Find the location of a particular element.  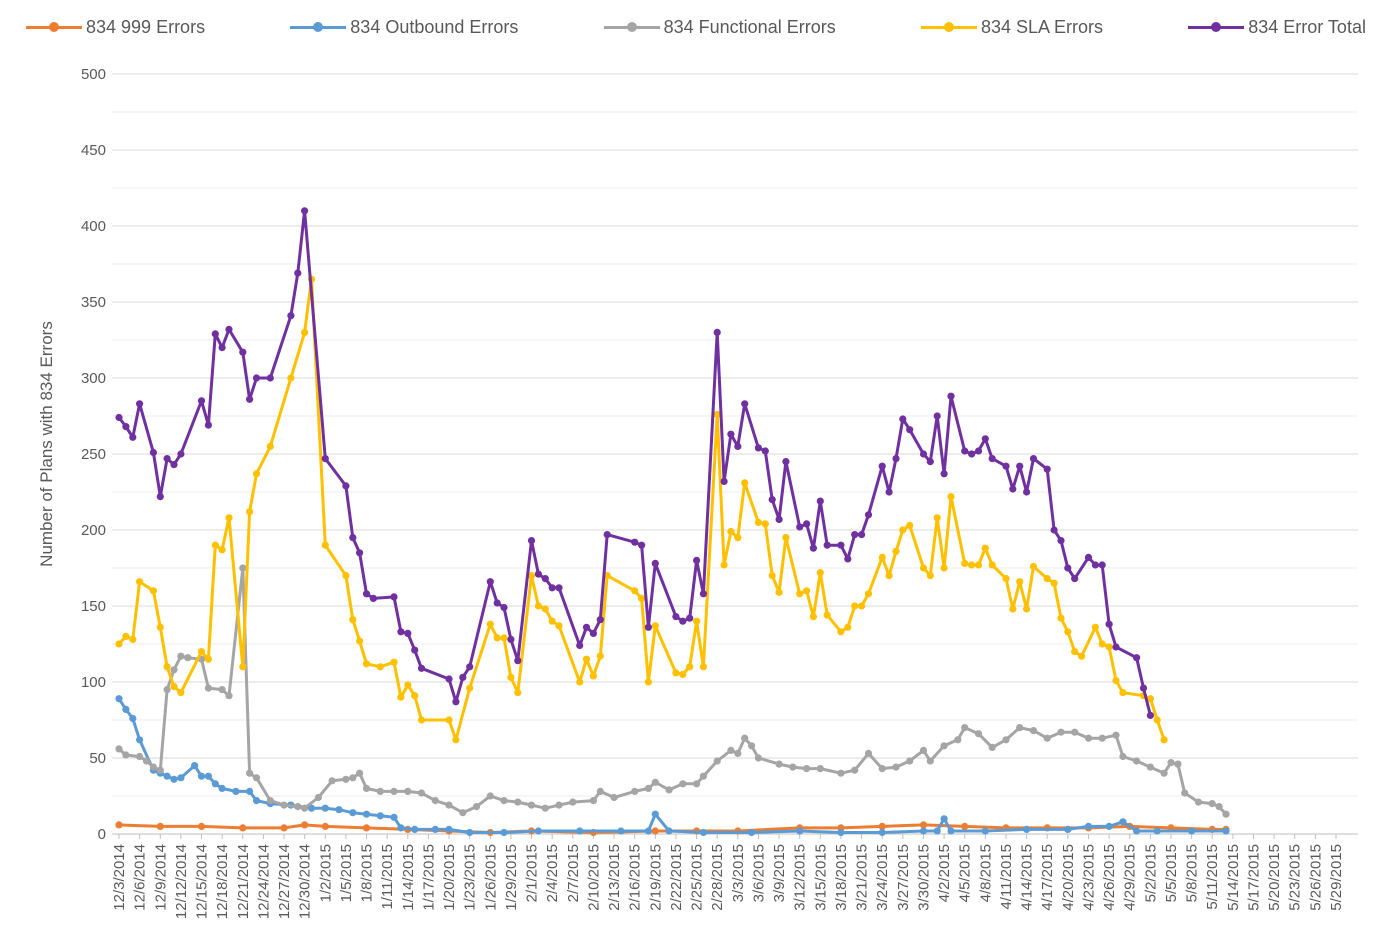

x-tick-label: 1/5/2015 is located at coordinates (346, 873).